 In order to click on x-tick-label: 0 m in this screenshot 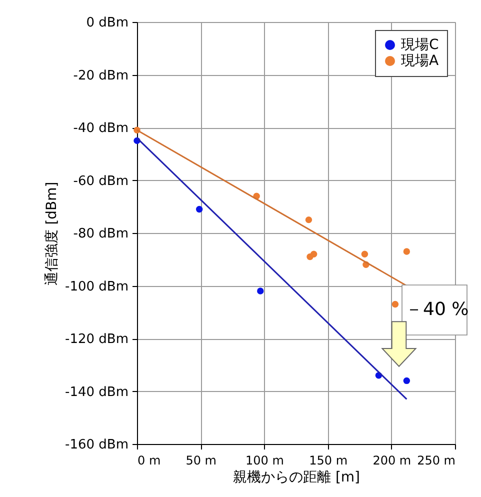, I will do `click(149, 461)`.